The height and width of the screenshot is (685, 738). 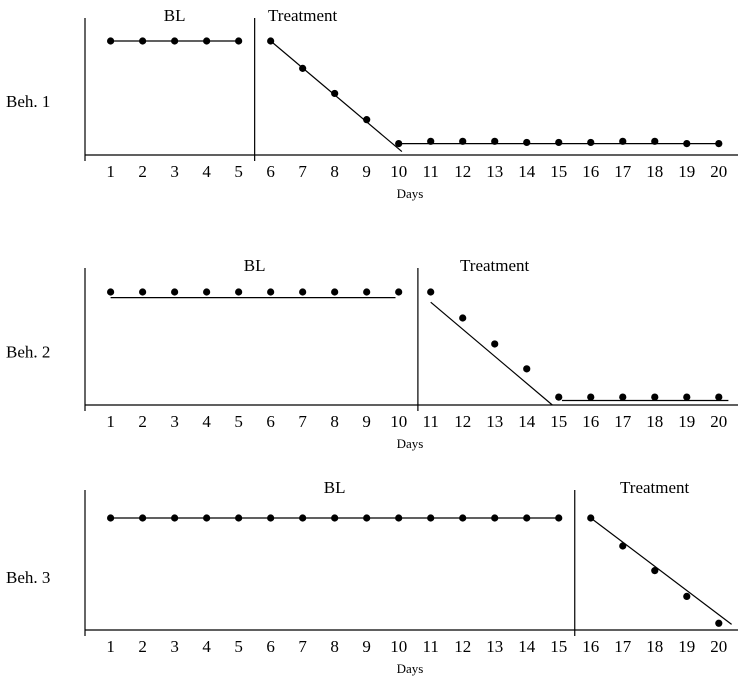 I want to click on trend-line, so click(x=661, y=571).